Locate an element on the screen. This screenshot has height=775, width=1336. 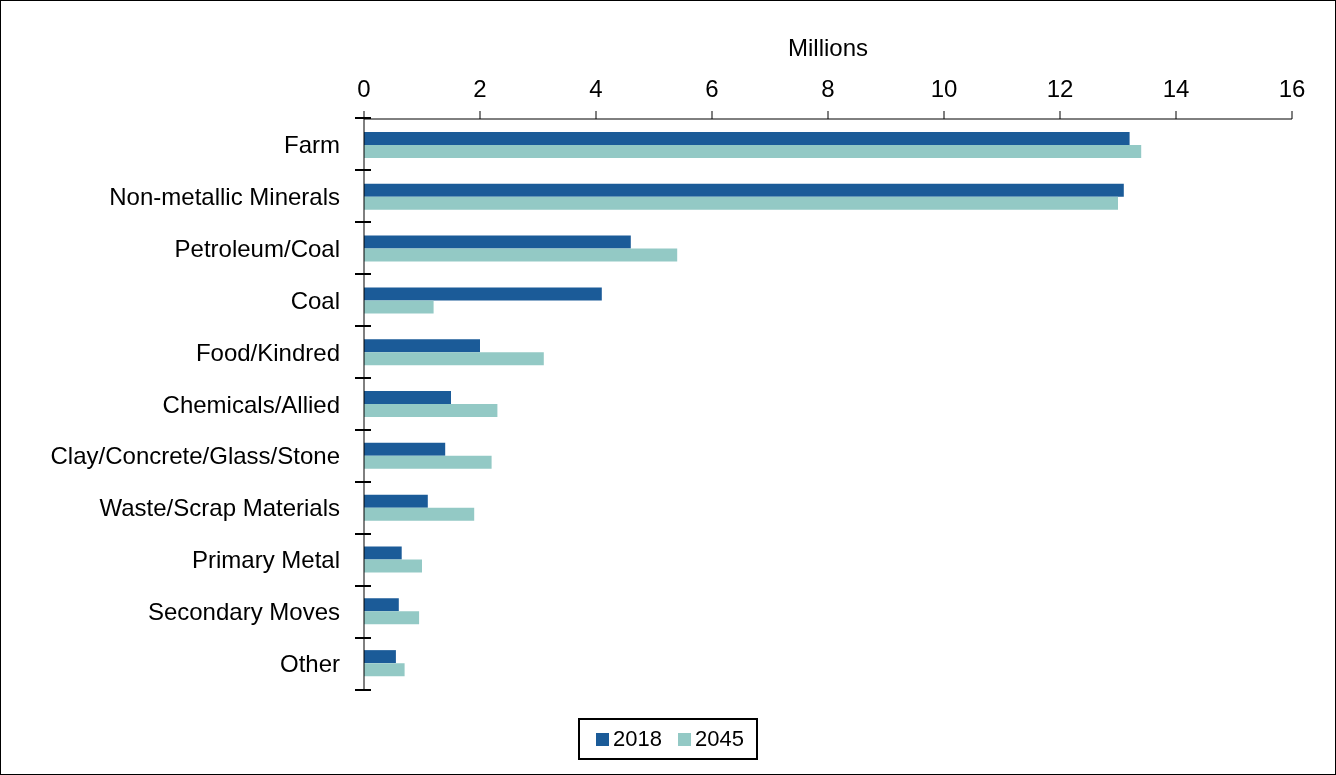
x-tick-label: 8 is located at coordinates (828, 88).